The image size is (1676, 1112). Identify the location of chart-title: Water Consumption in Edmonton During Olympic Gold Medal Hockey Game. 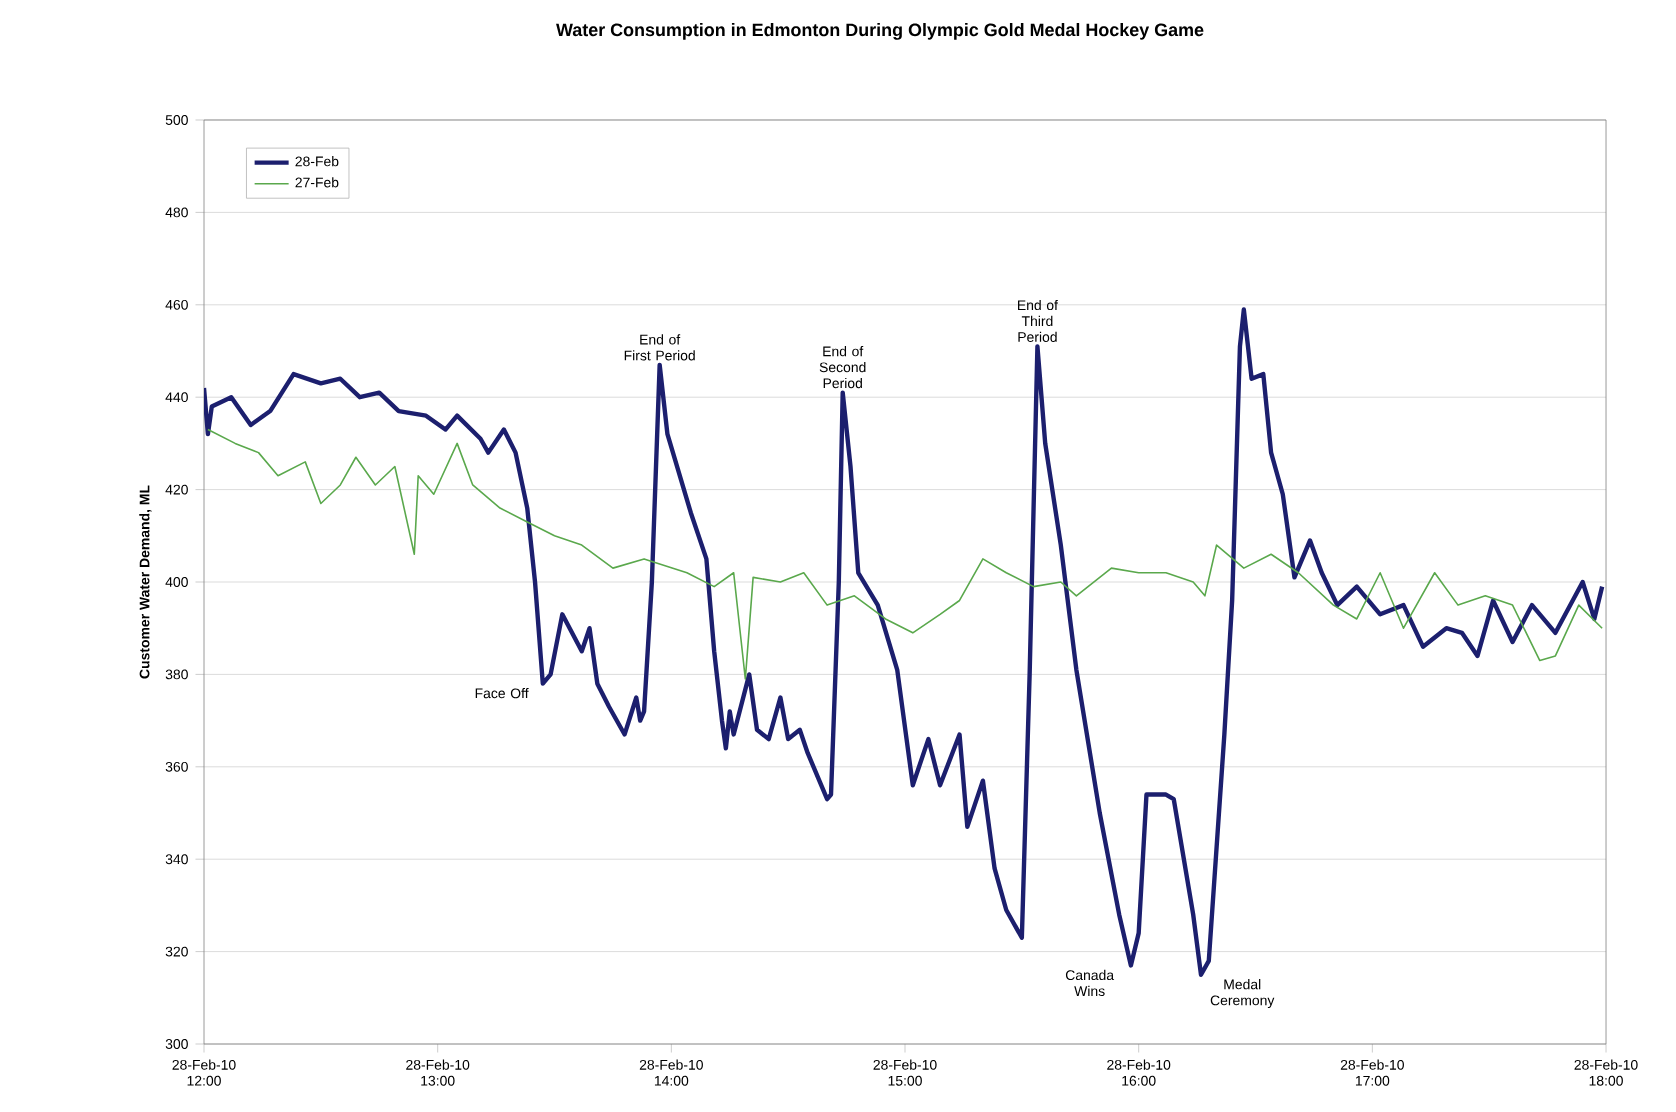
(880, 31).